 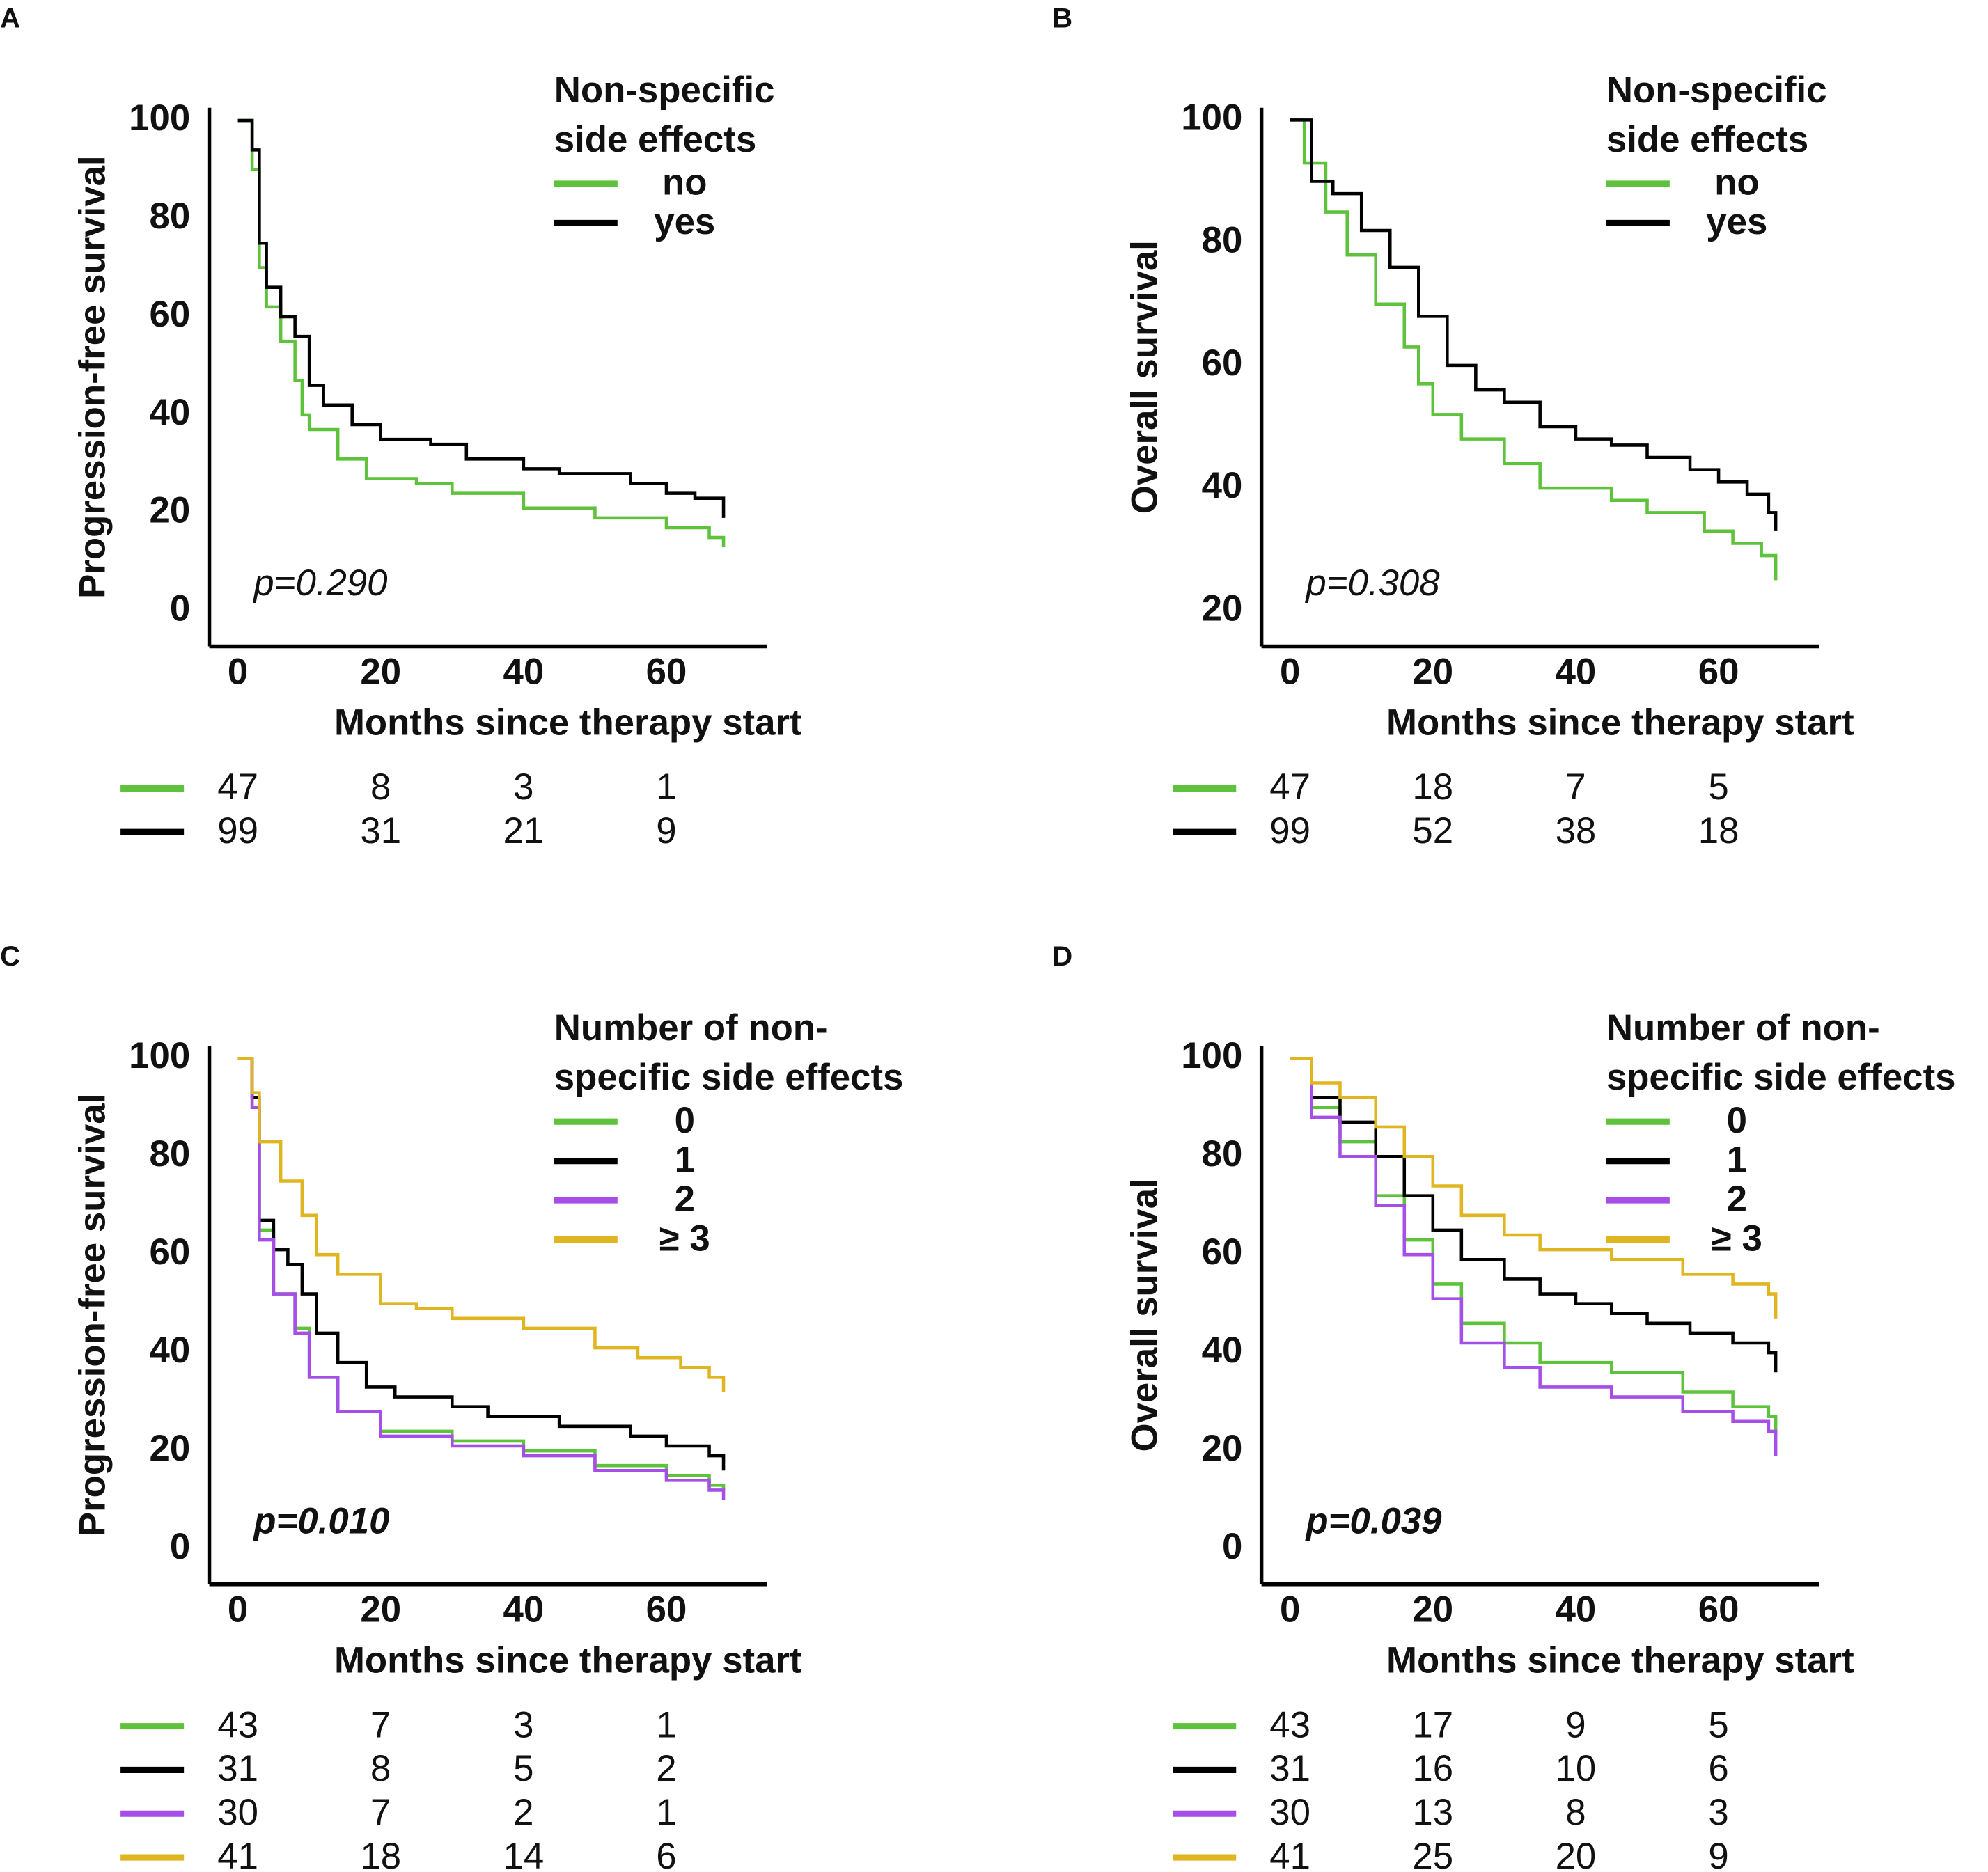 What do you see at coordinates (685, 1160) in the screenshot?
I see `legend-label: 1` at bounding box center [685, 1160].